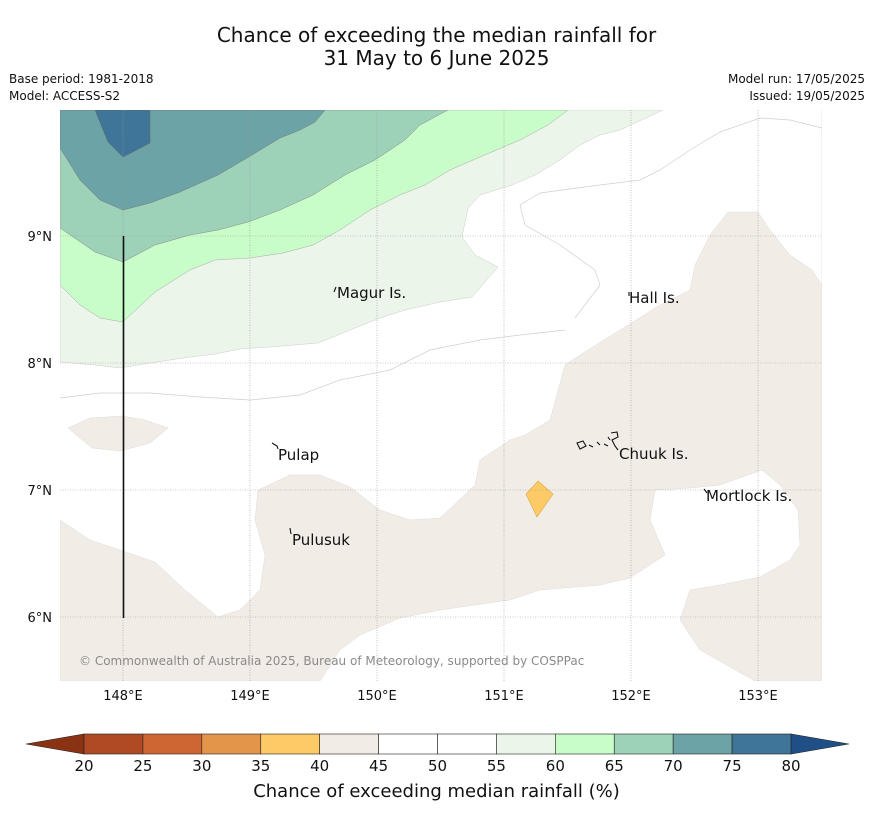 This screenshot has height=816, width=873. What do you see at coordinates (631, 696) in the screenshot?
I see `lon-tick: 152°E` at bounding box center [631, 696].